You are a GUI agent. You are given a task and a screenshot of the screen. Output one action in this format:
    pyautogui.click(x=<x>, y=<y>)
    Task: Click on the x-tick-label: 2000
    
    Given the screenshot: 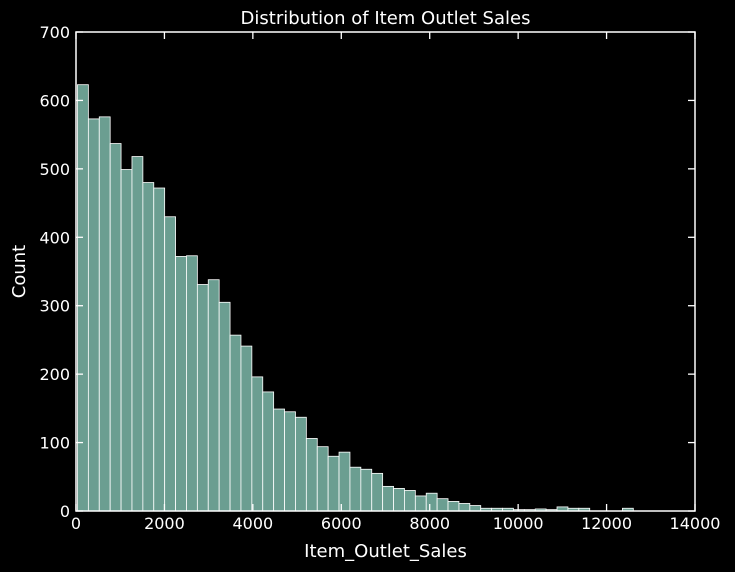 What is the action you would take?
    pyautogui.click(x=164, y=523)
    